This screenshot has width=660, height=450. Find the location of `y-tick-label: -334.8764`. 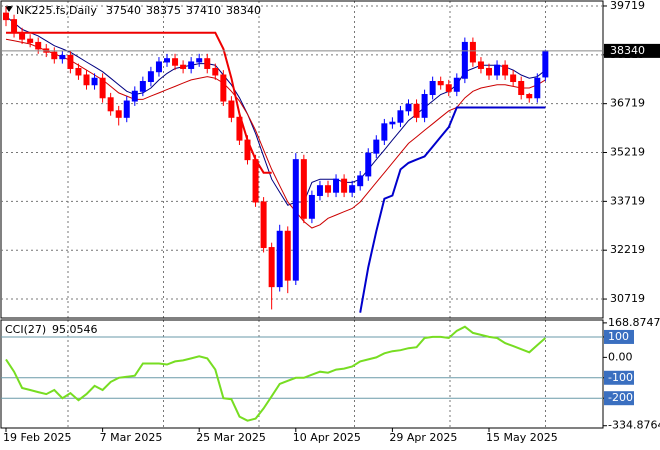

y-tick-label: -334.8764 is located at coordinates (634, 425).